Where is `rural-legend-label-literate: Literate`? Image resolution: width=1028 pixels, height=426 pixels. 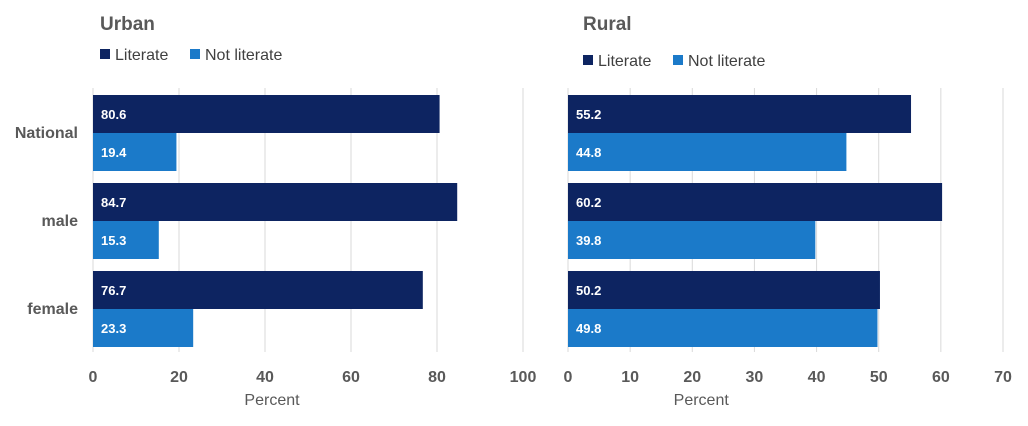
rural-legend-label-literate: Literate is located at coordinates (624, 61).